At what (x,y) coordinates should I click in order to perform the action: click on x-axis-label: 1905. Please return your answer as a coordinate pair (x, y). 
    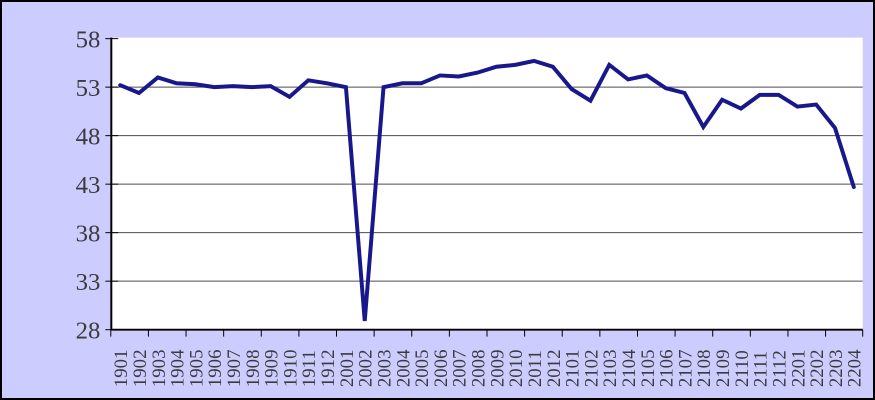
    Looking at the image, I should click on (196, 369).